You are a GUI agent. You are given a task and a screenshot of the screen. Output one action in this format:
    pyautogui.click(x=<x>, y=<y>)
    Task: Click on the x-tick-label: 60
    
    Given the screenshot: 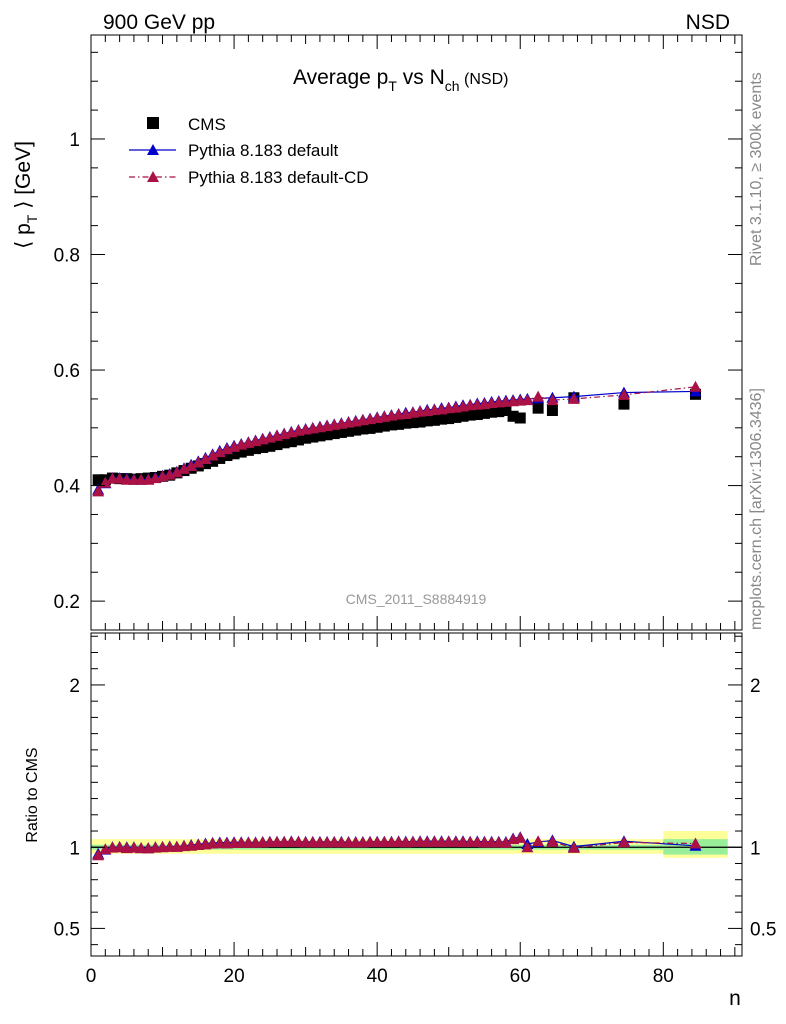 What is the action you would take?
    pyautogui.click(x=520, y=976)
    